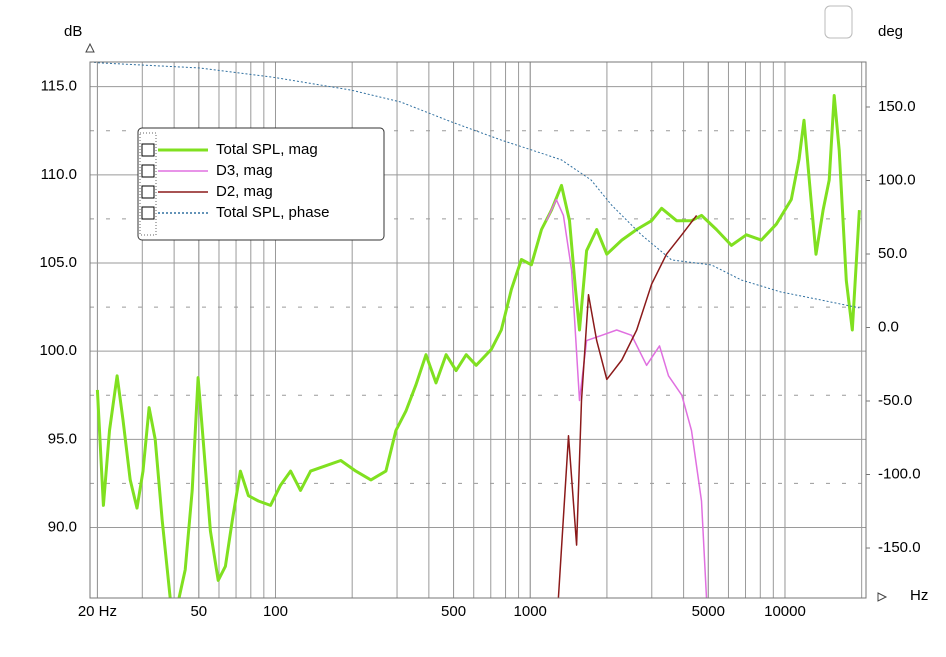 Image resolution: width=946 pixels, height=657 pixels. I want to click on legend-label: D2, mag, so click(244, 191).